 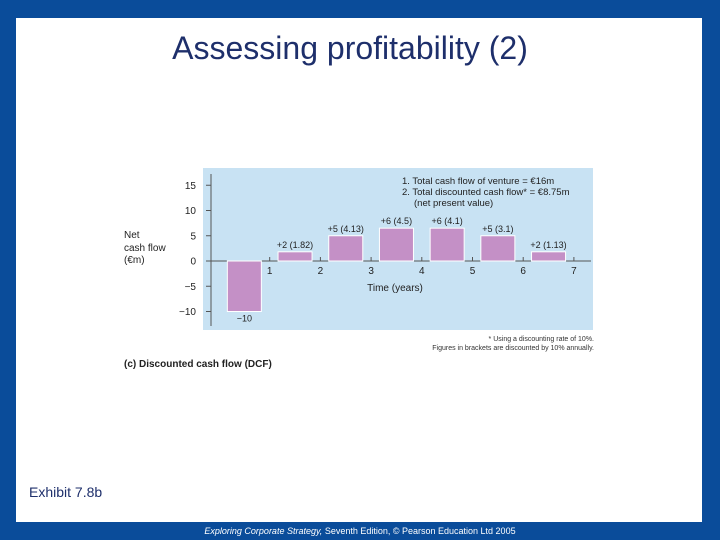 I want to click on bar-data-label: +6 (4.5), so click(x=396, y=221).